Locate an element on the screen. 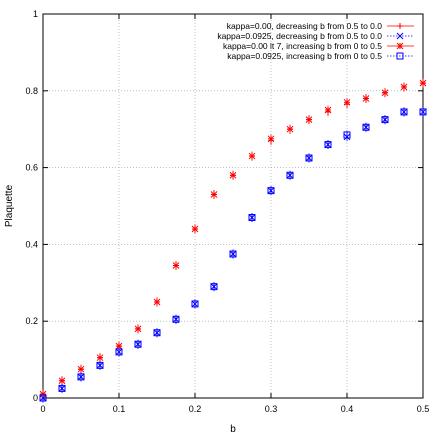  x-tick-label: 0.2 is located at coordinates (195, 409).